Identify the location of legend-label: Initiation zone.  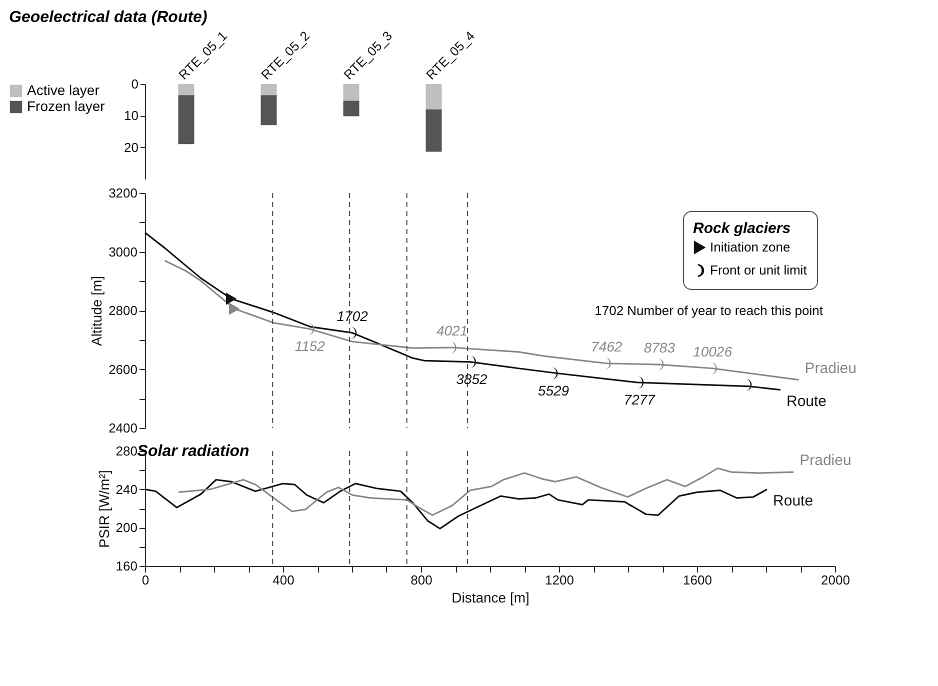
(750, 247).